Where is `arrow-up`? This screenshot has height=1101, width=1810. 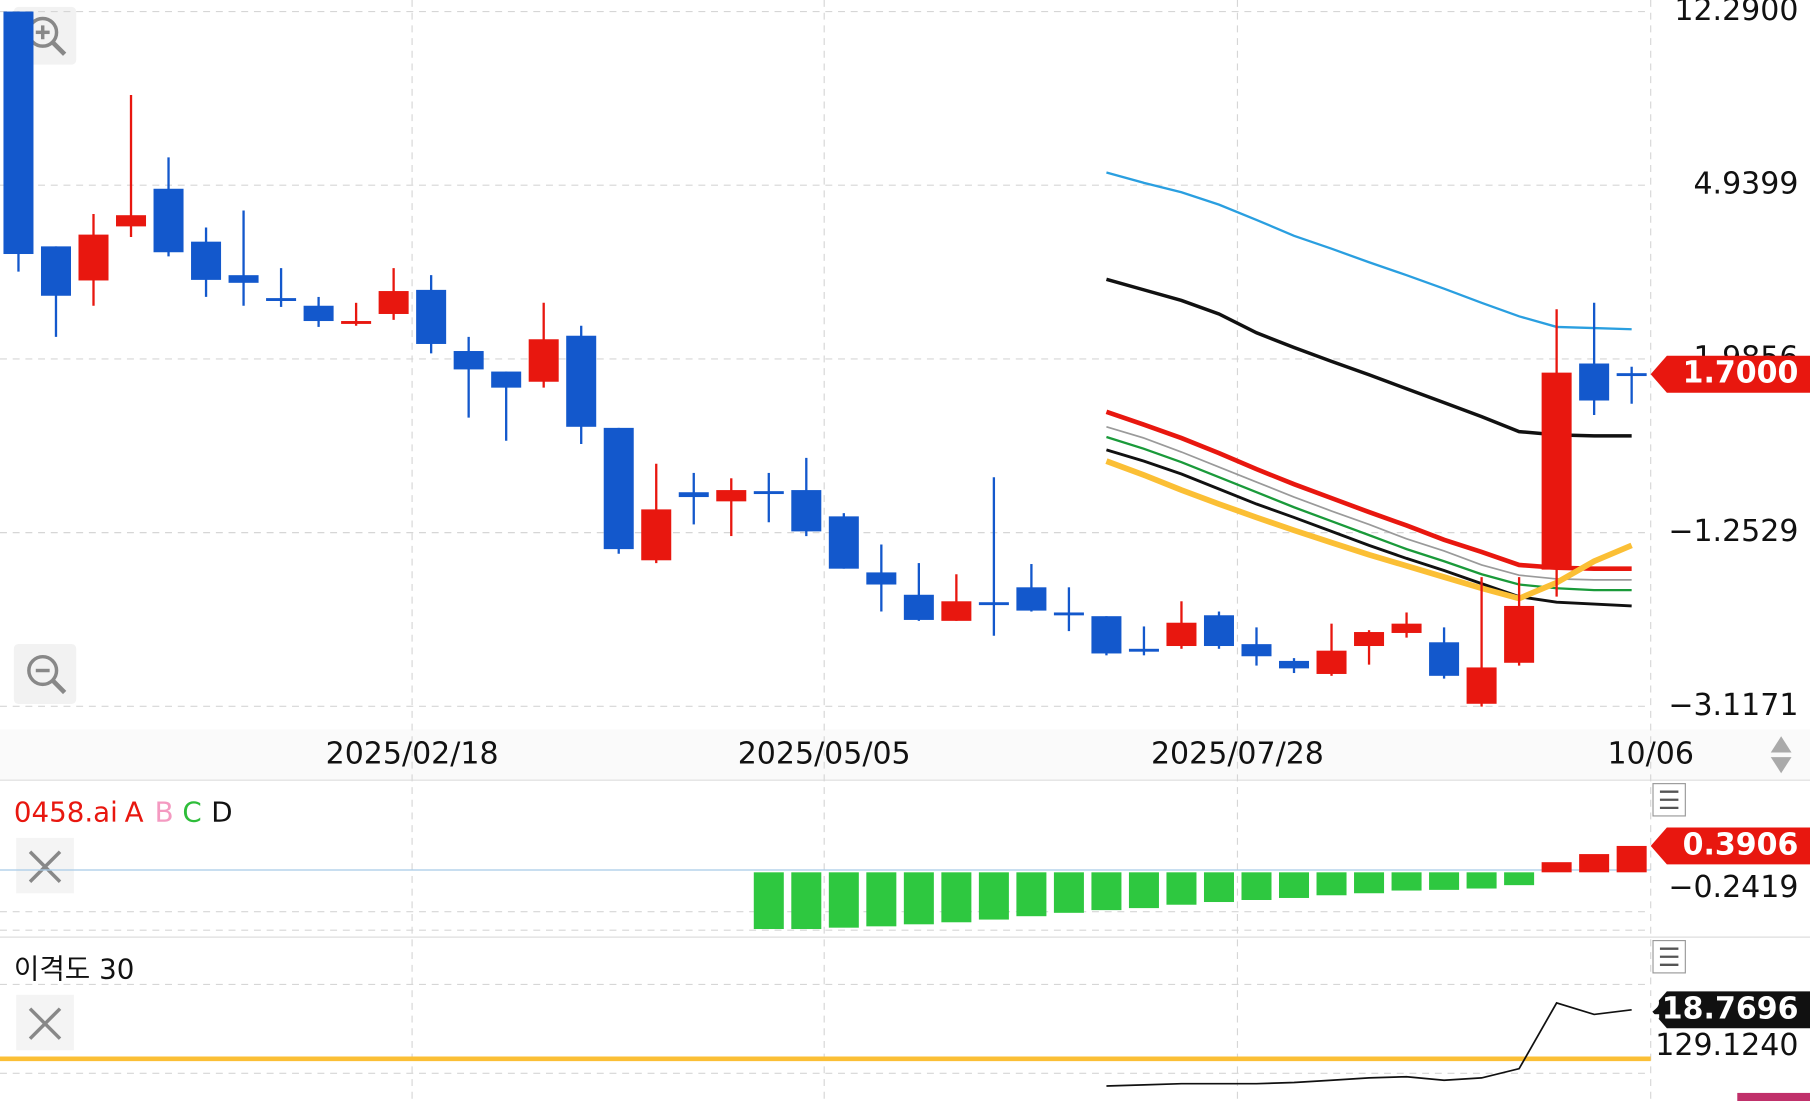
arrow-up is located at coordinates (1781, 744).